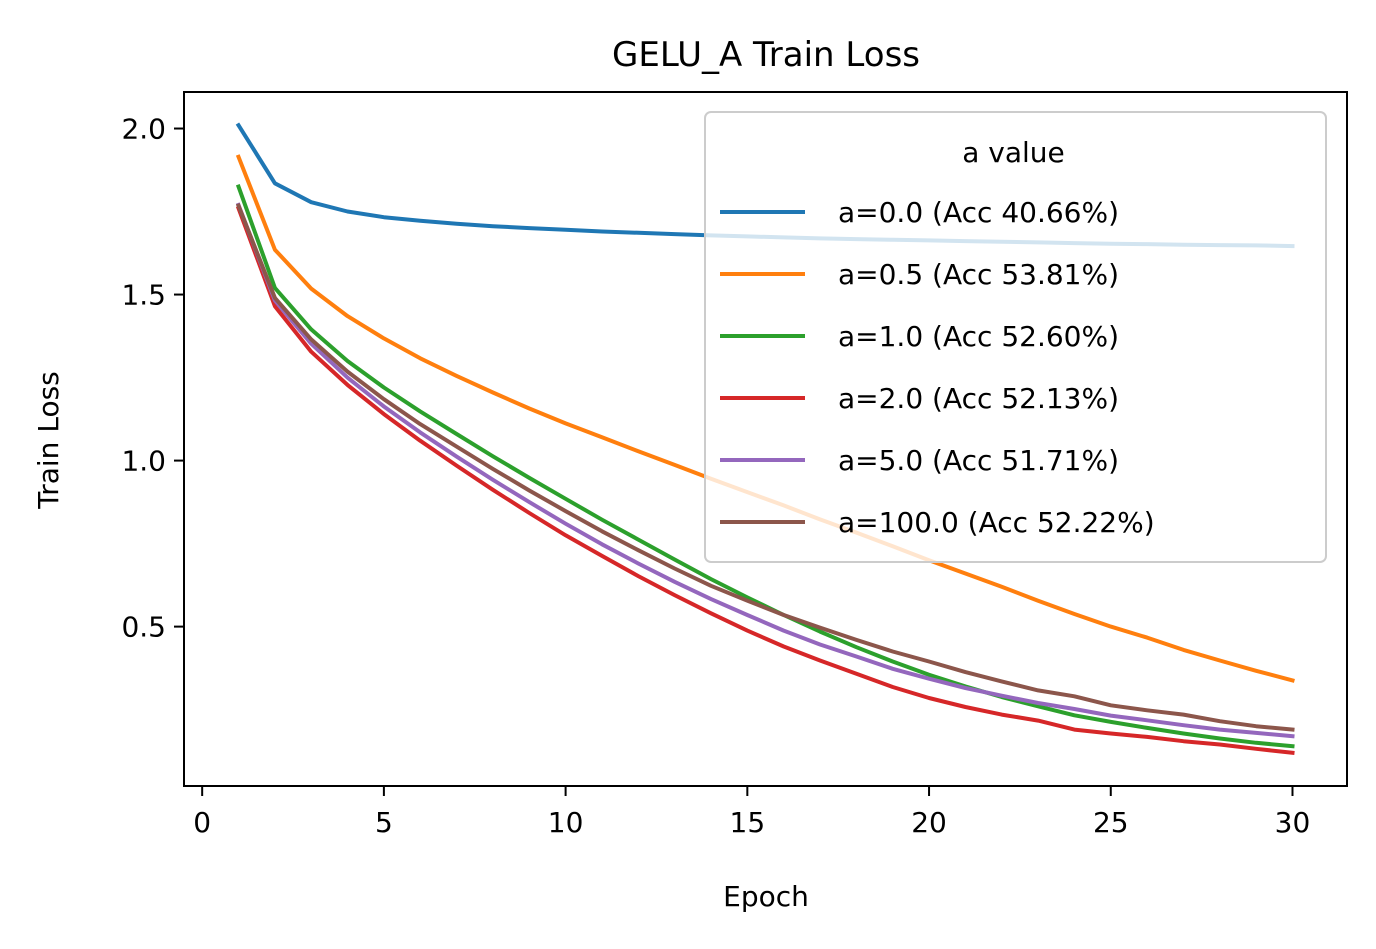 The image size is (1376, 949). I want to click on x-tick-label: 5, so click(384, 822).